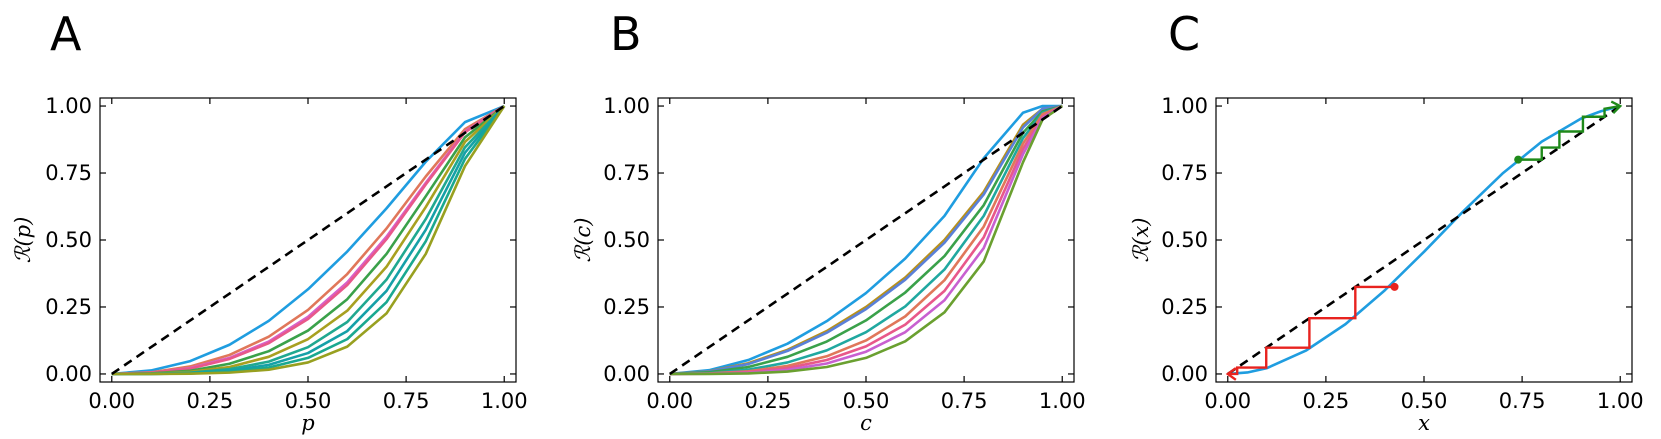 The width and height of the screenshot is (1661, 439). Describe the element at coordinates (669, 401) in the screenshot. I see `panel-b-x-tick-label: 0.00` at that location.